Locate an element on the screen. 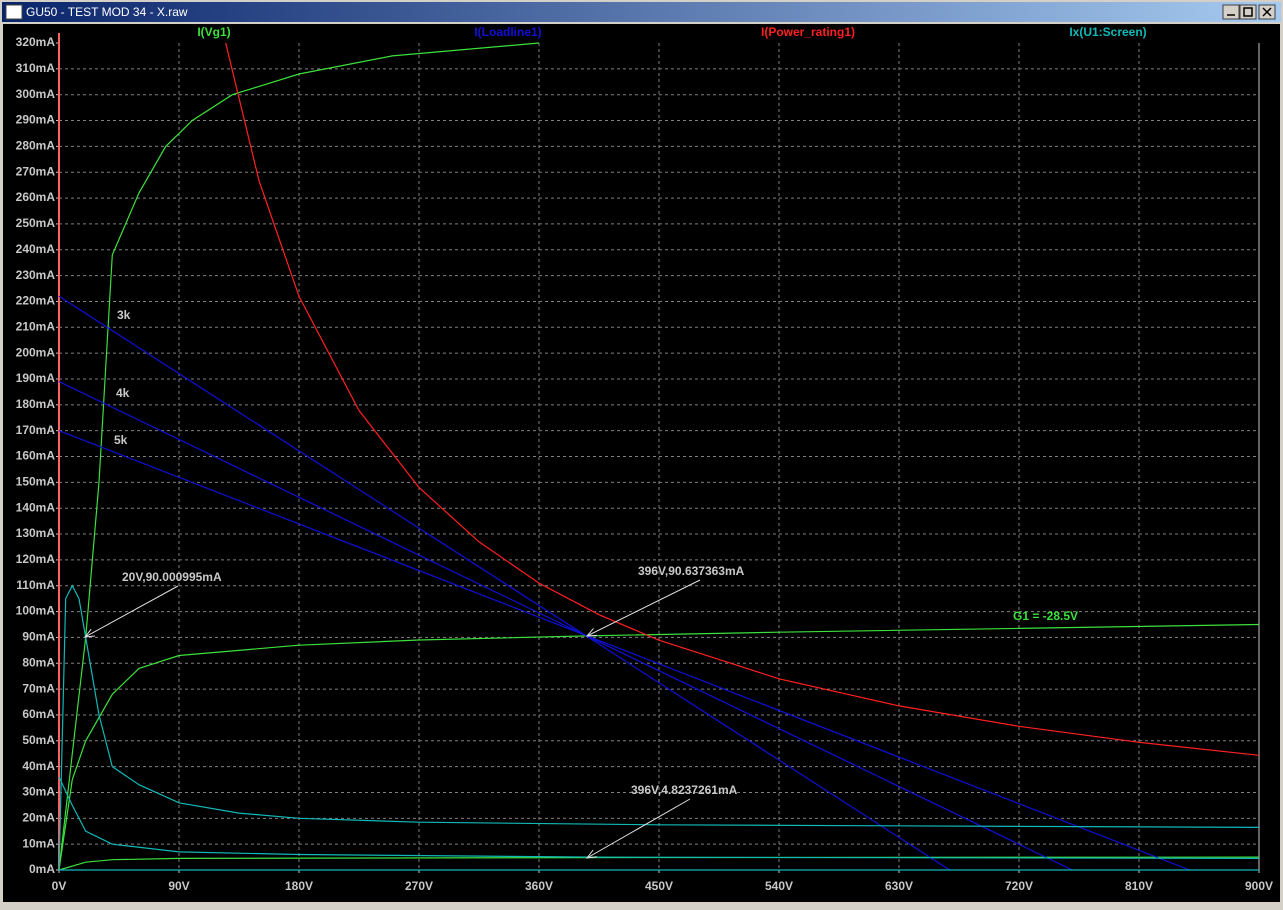 The width and height of the screenshot is (1283, 910). trace is located at coordinates (659, 818).